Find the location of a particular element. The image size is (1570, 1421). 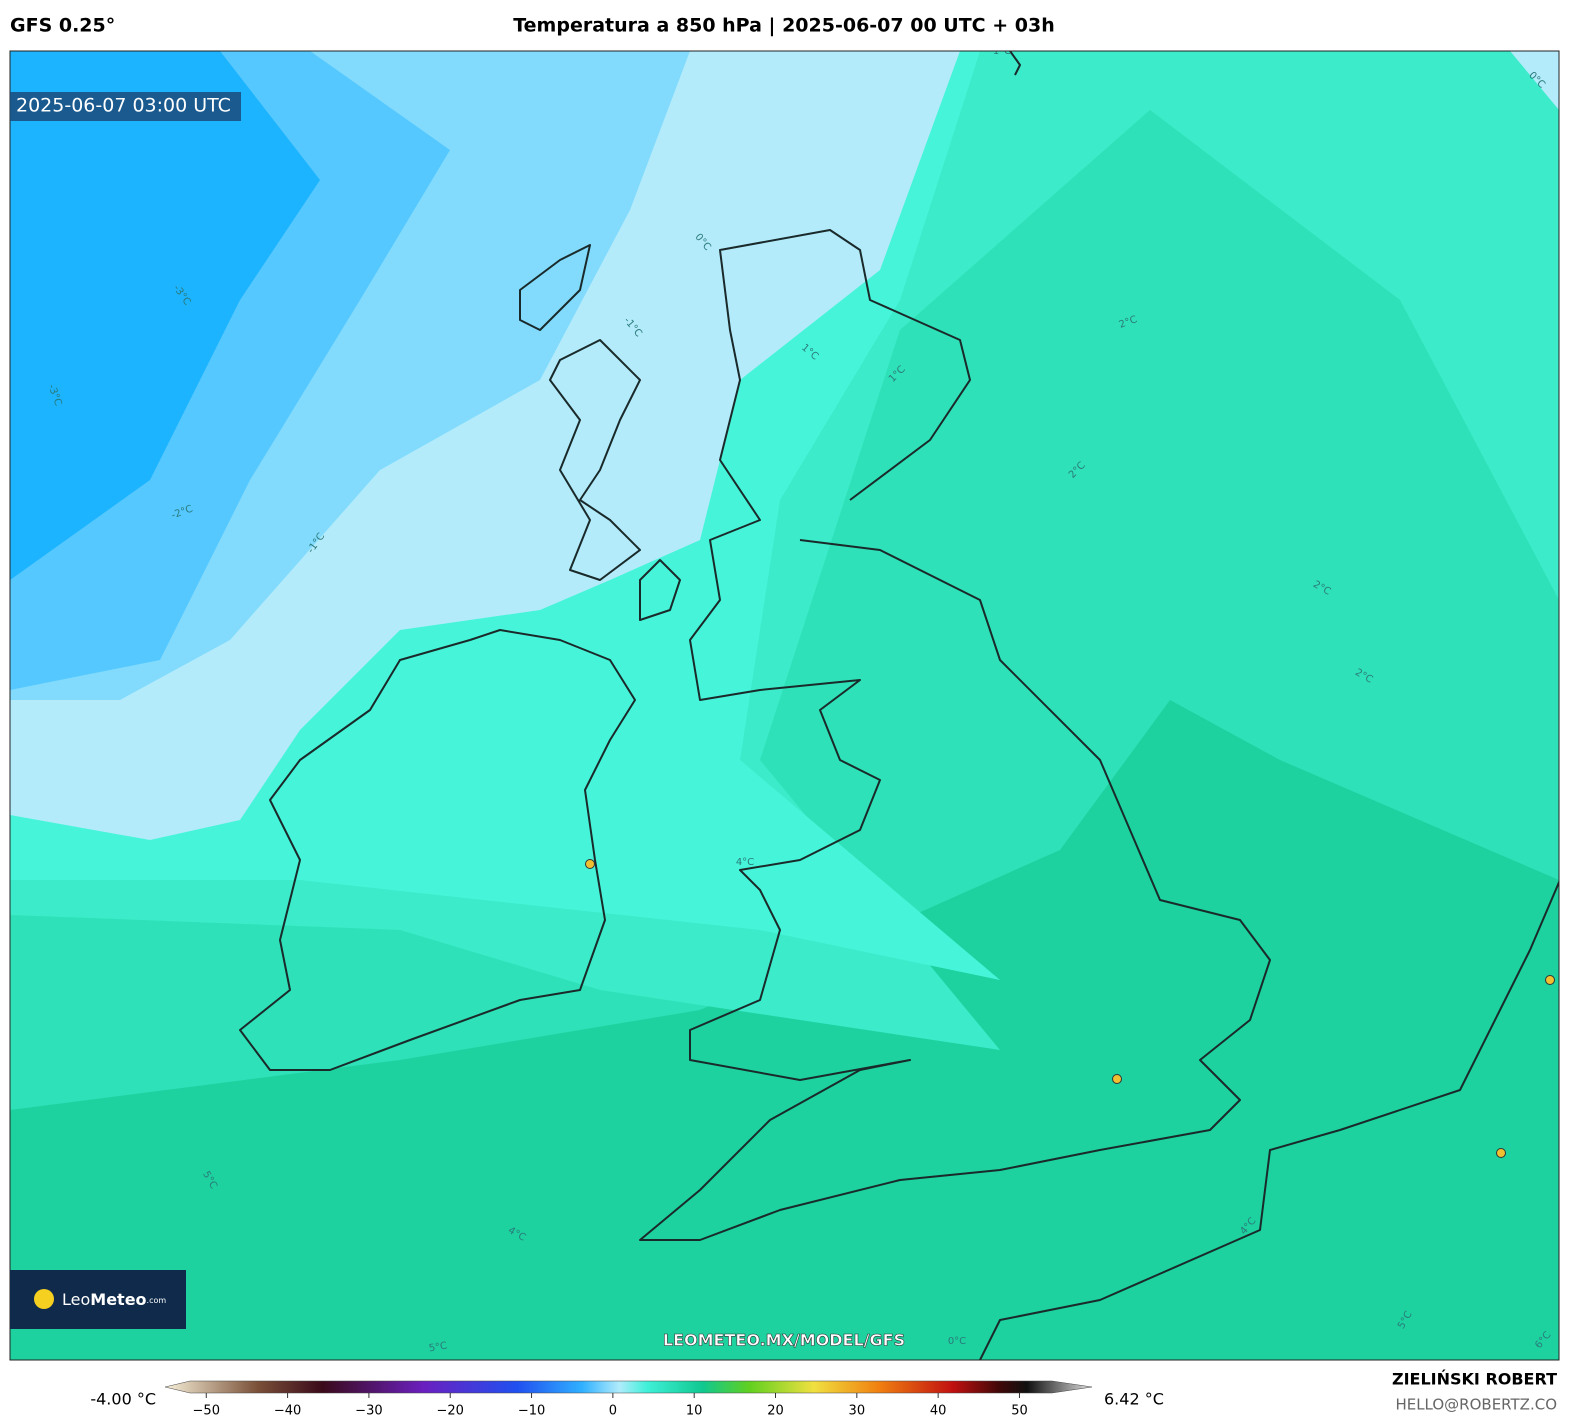

contour-label: 4°C is located at coordinates (745, 862).